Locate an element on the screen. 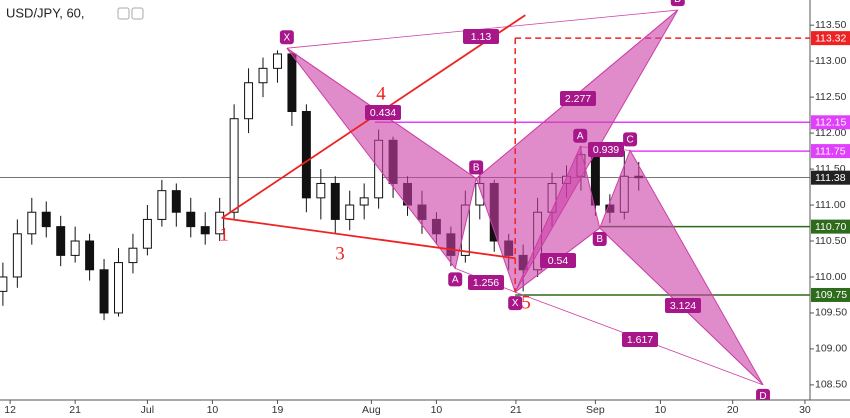 Image resolution: width=850 pixels, height=418 pixels. ratio-label: 0.939 is located at coordinates (606, 150).